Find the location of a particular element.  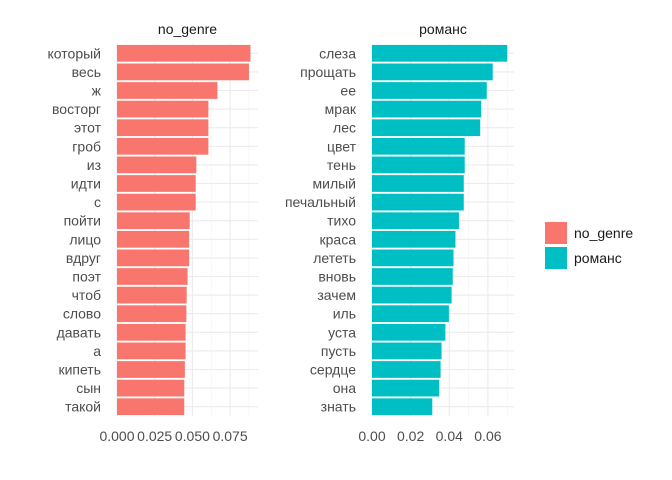

bar-этот is located at coordinates (163, 128).